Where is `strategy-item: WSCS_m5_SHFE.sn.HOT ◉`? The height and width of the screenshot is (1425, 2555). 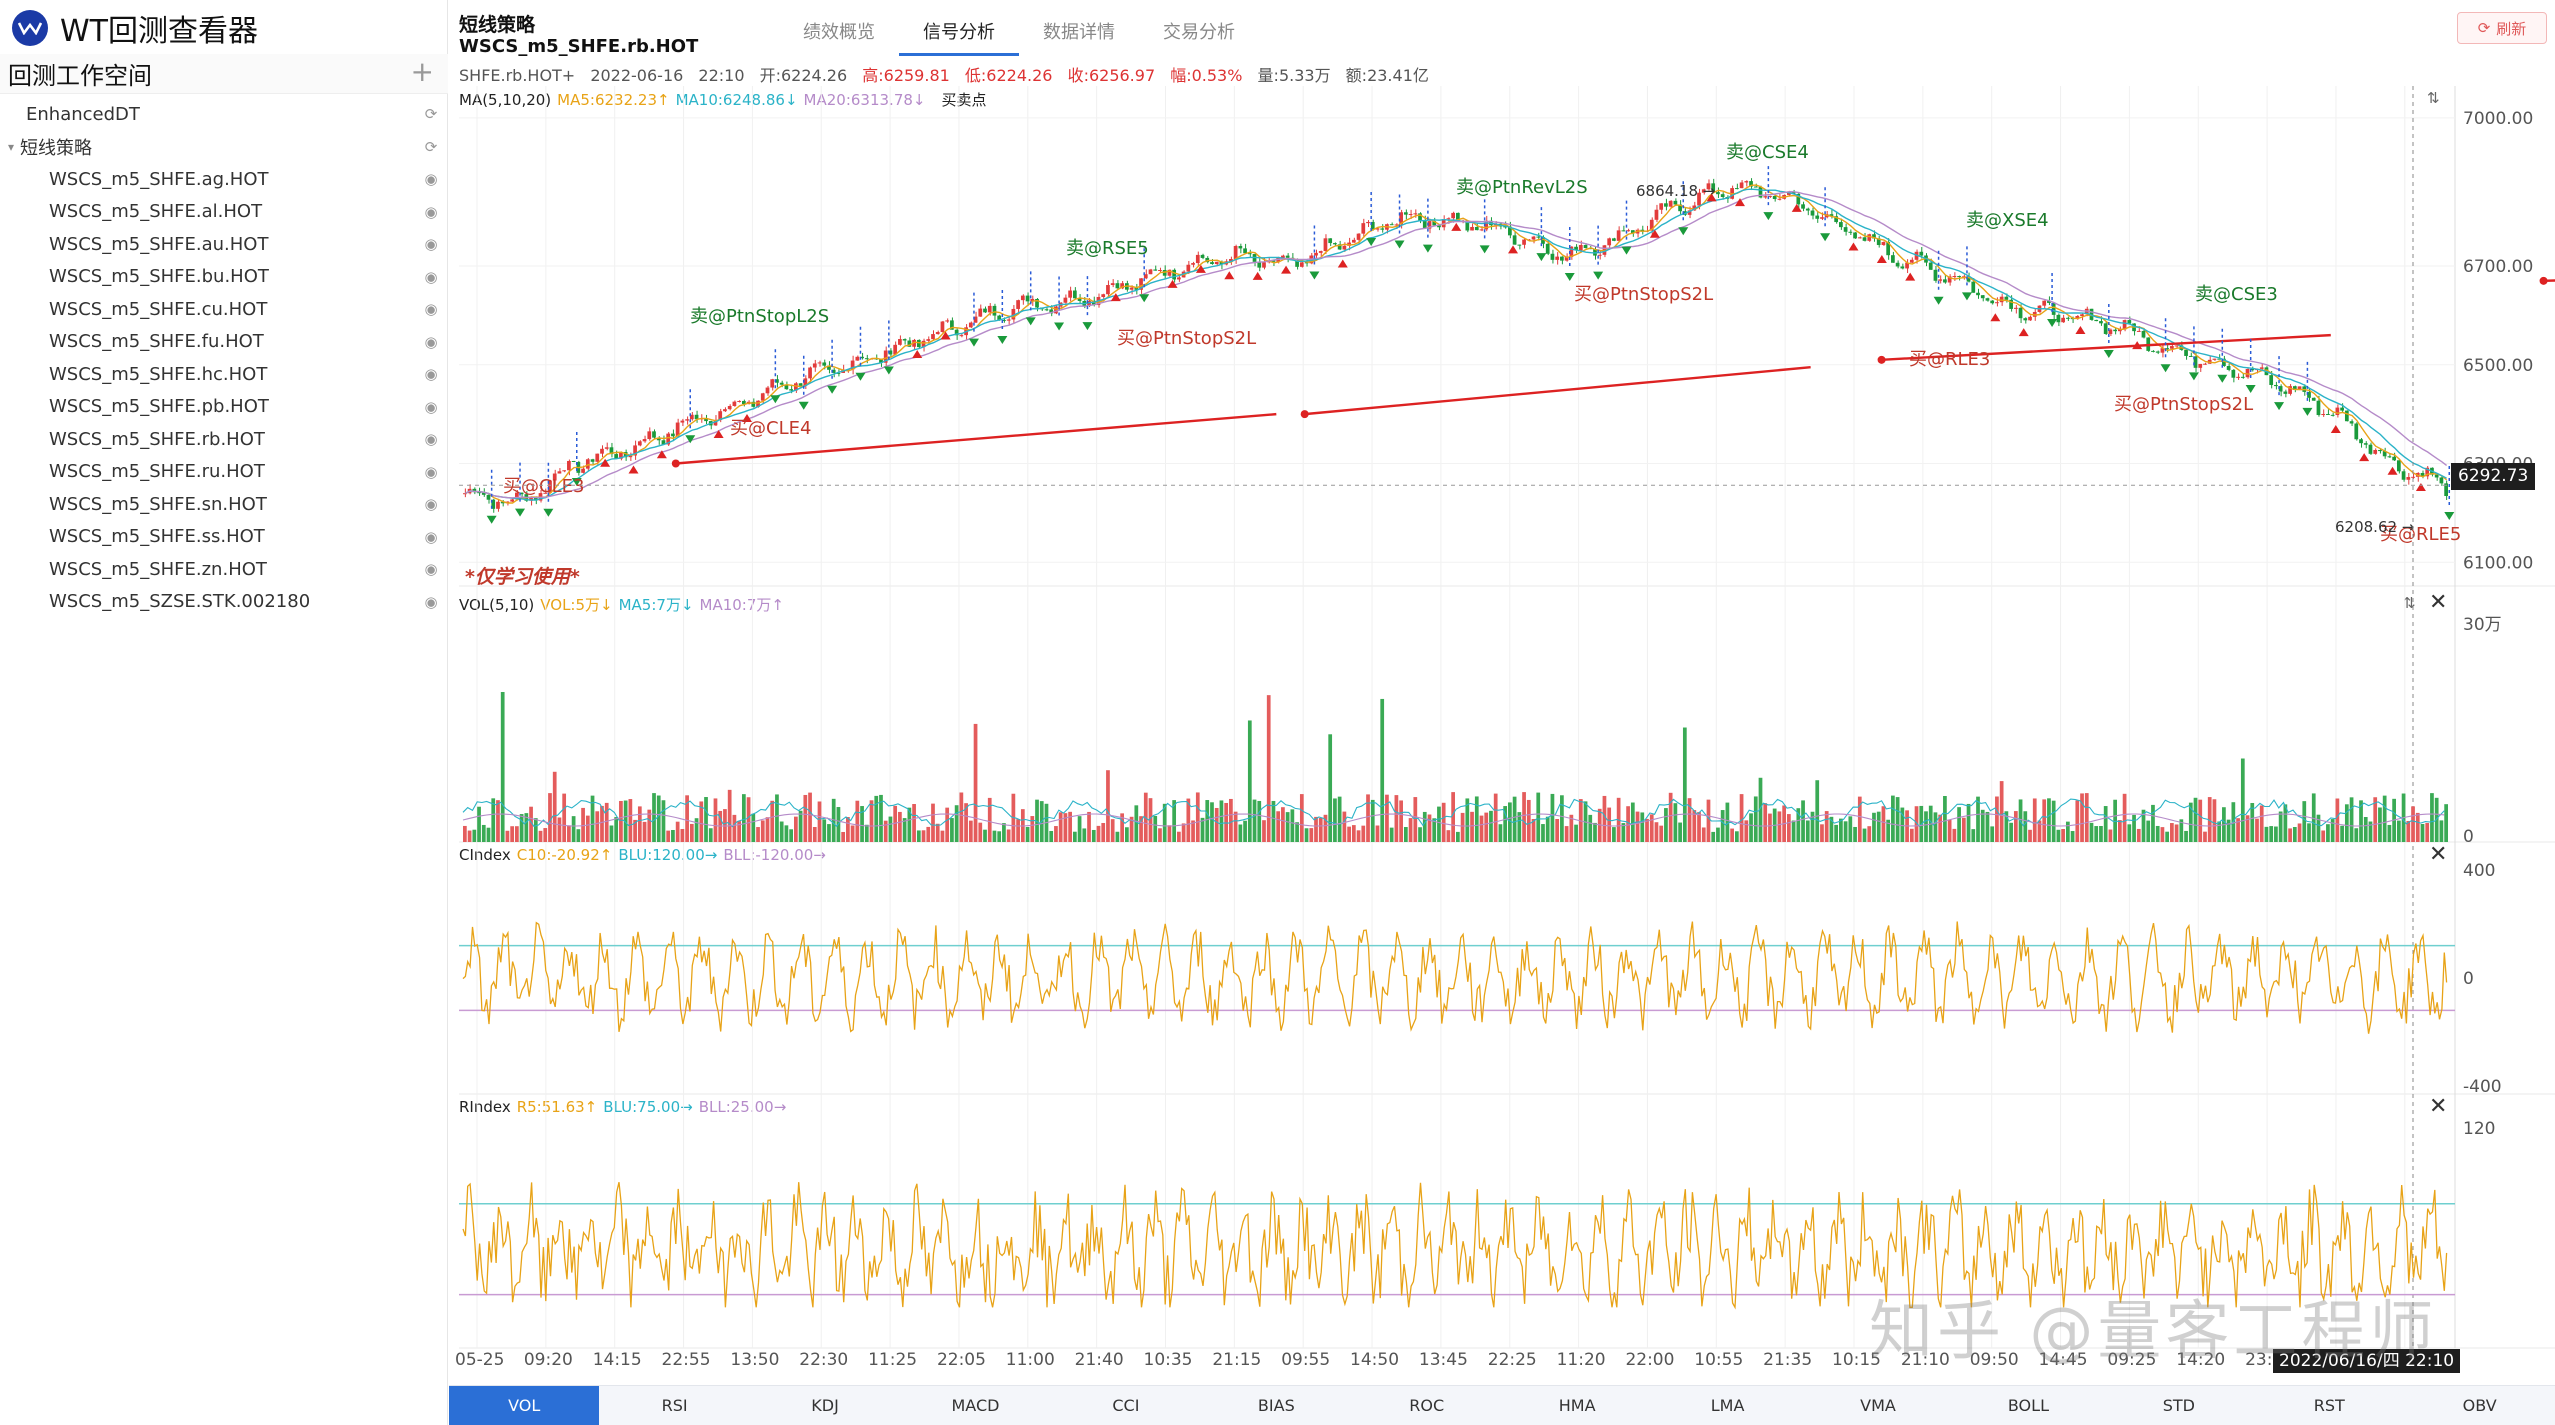 strategy-item: WSCS_m5_SHFE.sn.HOT ◉ is located at coordinates (224, 504).